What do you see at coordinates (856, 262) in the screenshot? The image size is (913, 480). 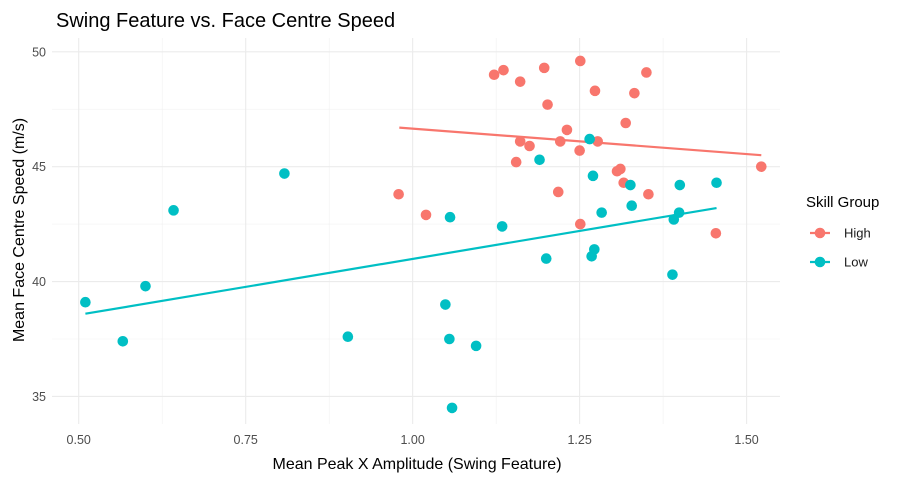 I see `legend-label-low: Low` at bounding box center [856, 262].